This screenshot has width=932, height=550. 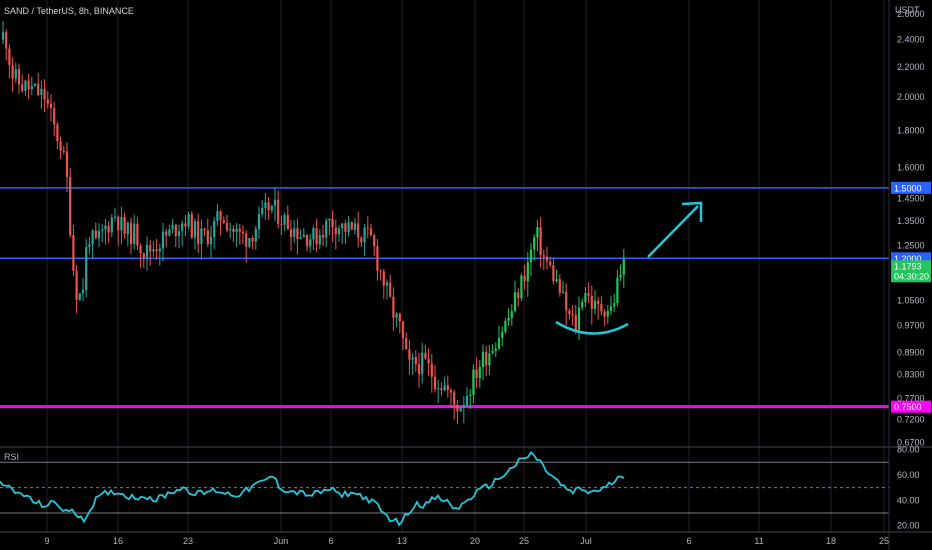 I want to click on annotations, so click(x=629, y=268).